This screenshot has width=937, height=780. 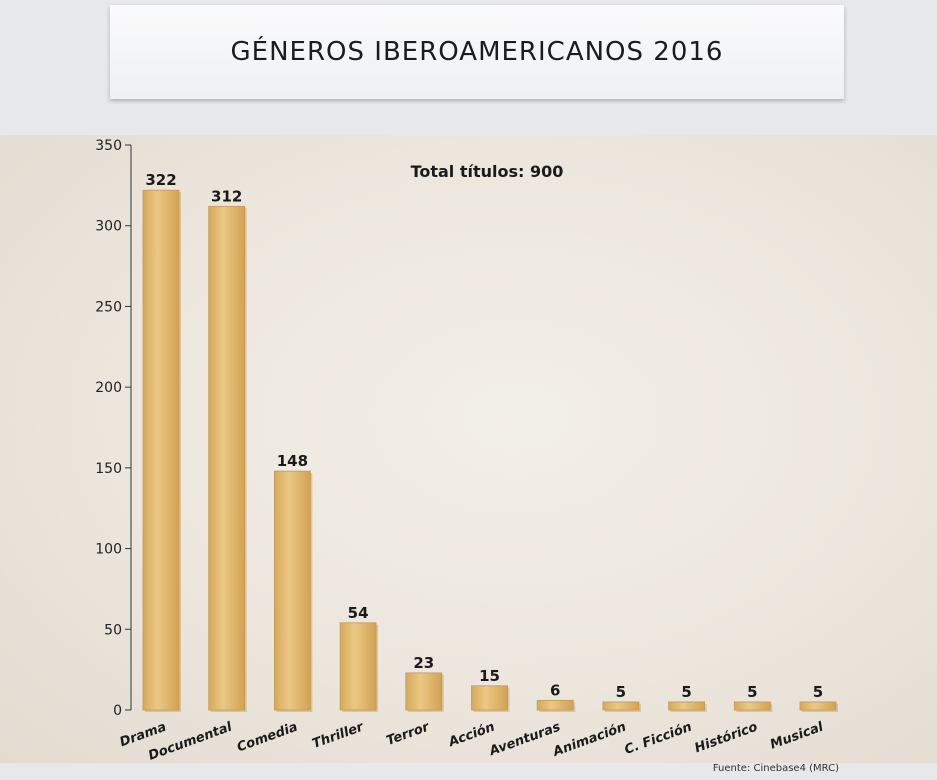 I want to click on category-label: C. Ficción, so click(x=658, y=739).